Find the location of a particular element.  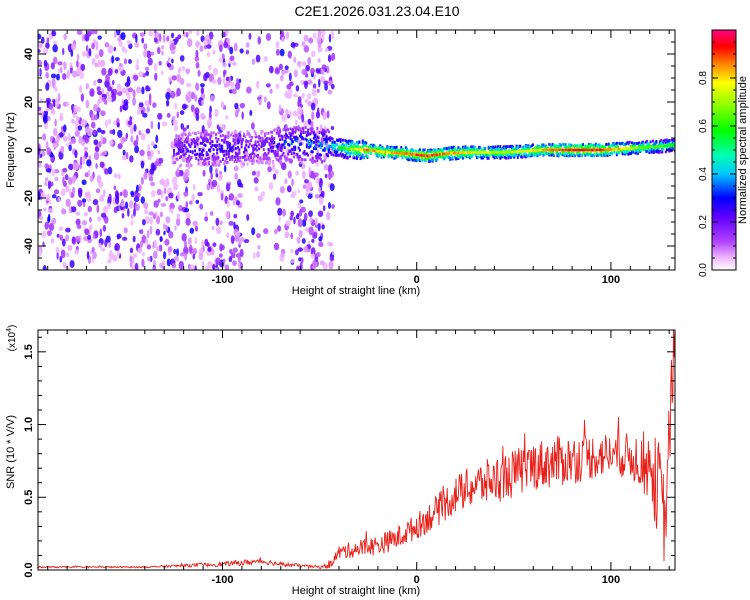

y-tick-label: 1.5 is located at coordinates (29, 351).